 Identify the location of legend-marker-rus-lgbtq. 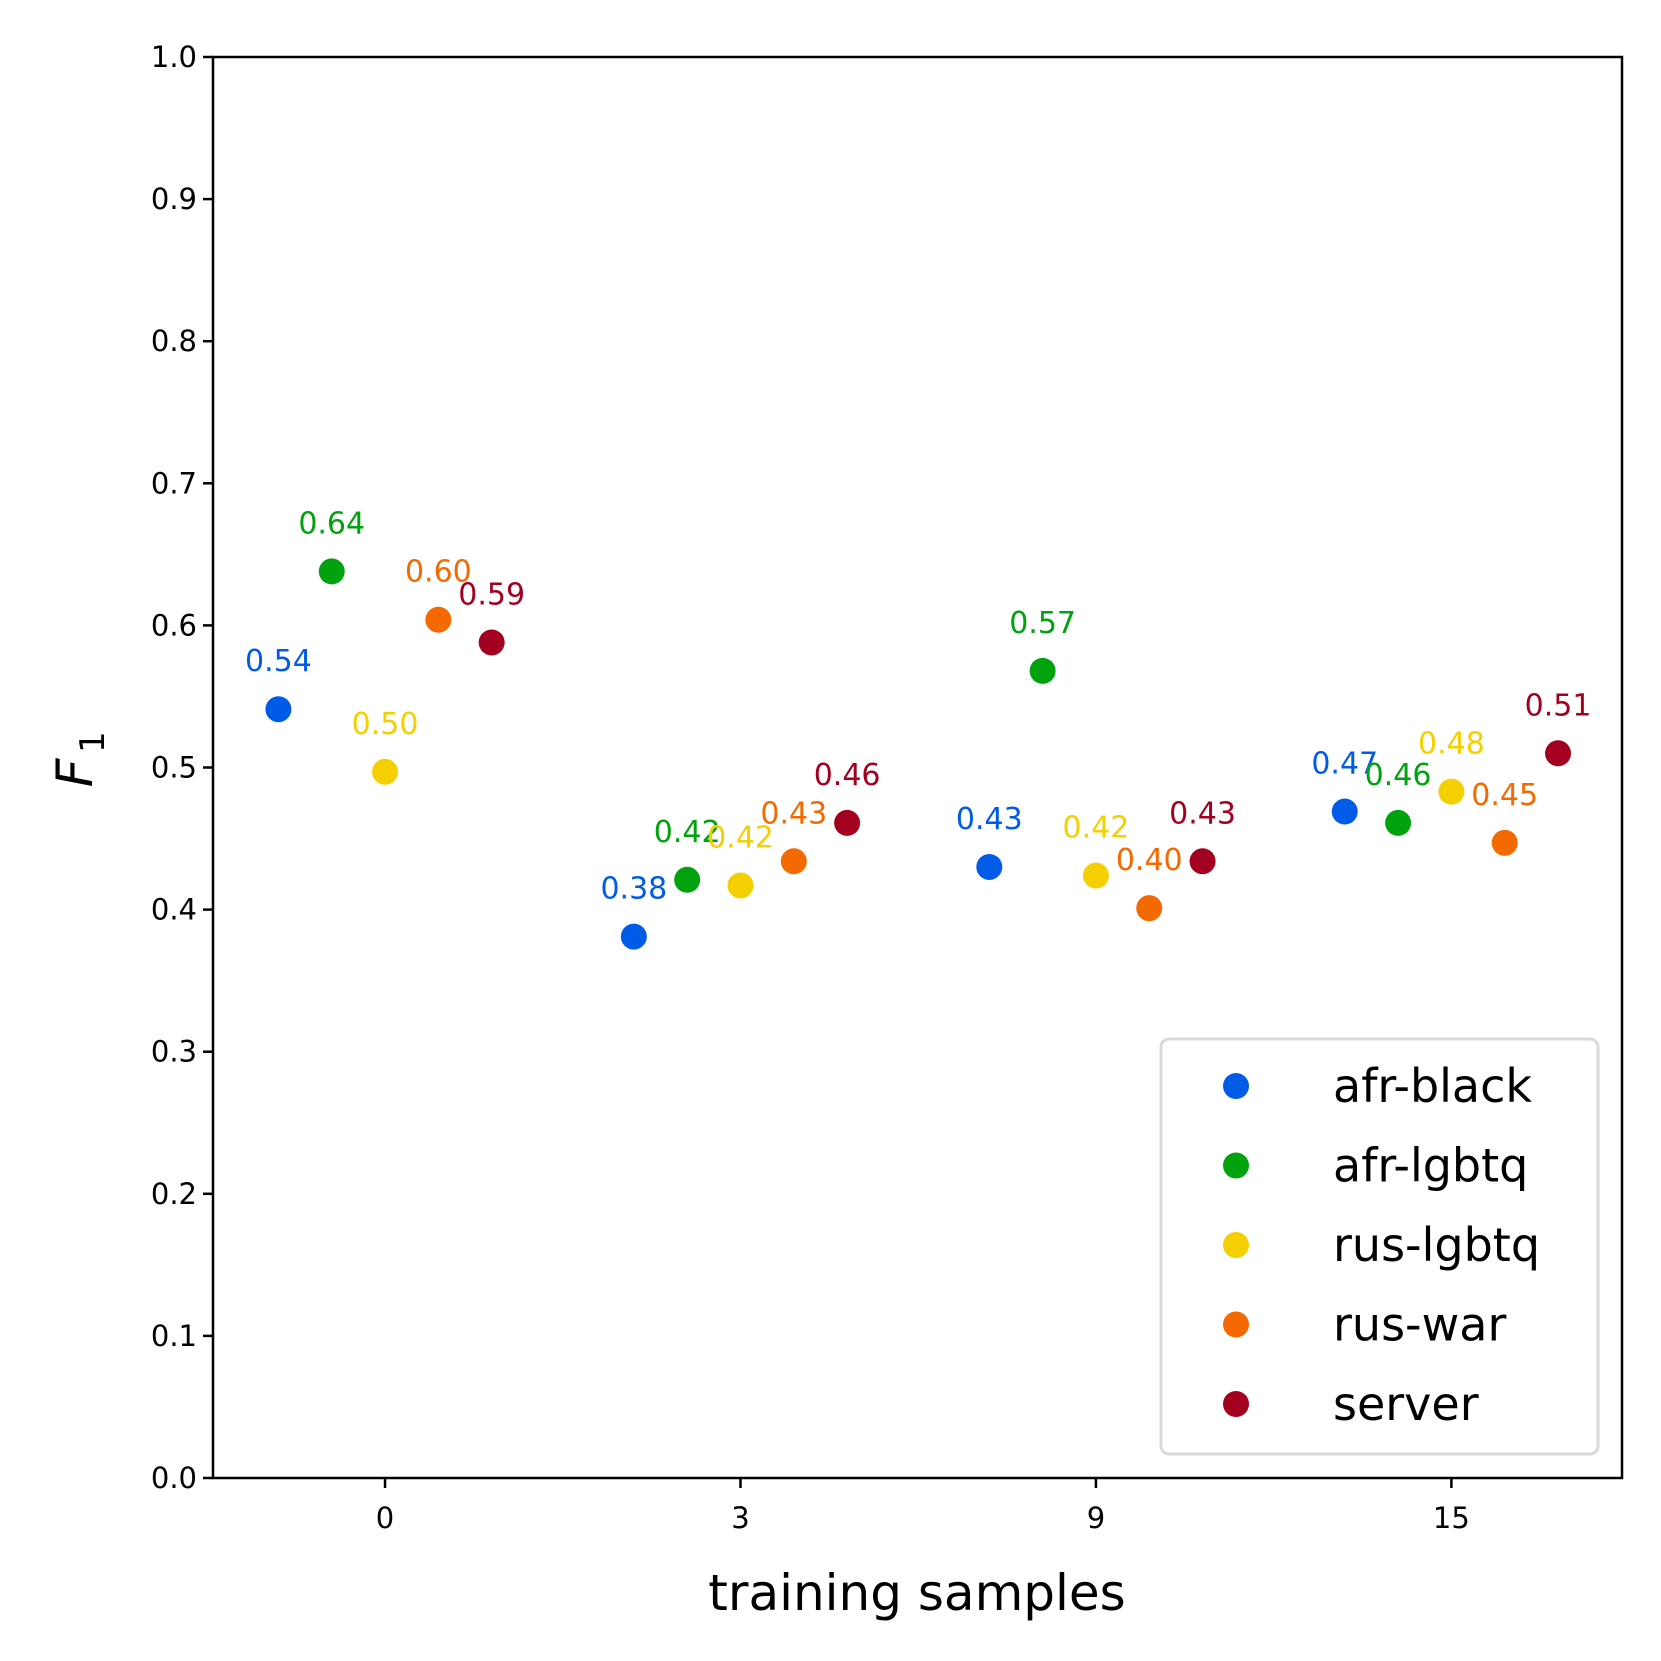
(1236, 1245).